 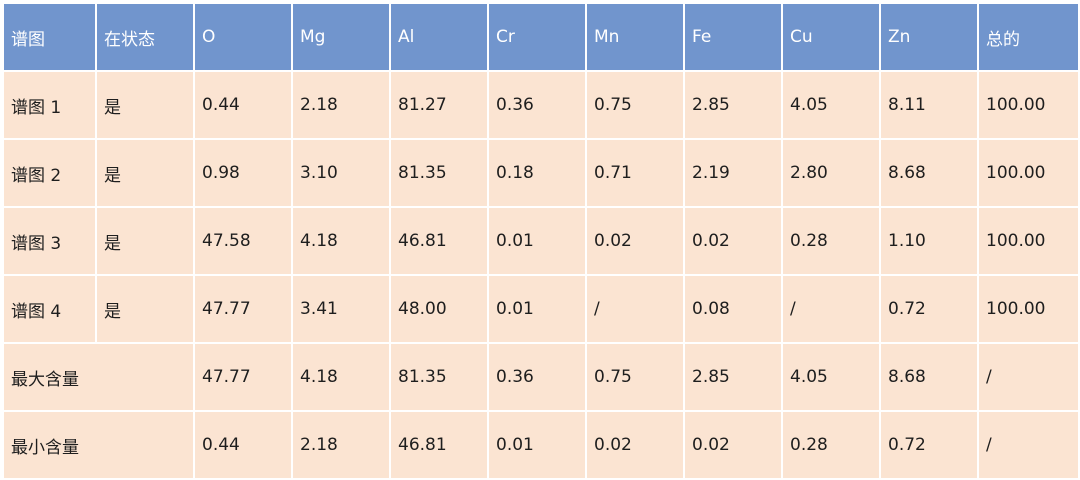 What do you see at coordinates (98, 377) in the screenshot?
I see `cell-summary-label: 最大含量` at bounding box center [98, 377].